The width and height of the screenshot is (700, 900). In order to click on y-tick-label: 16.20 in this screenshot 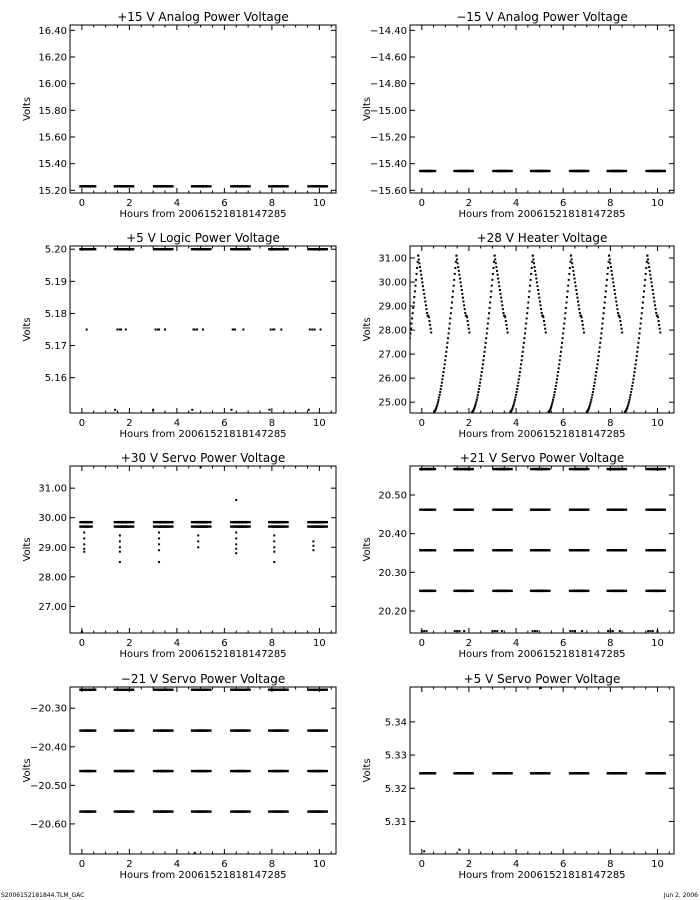, I will do `click(52, 58)`.